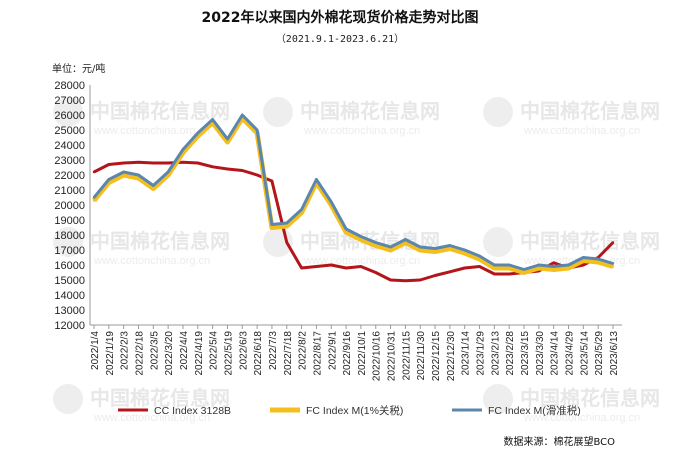  I want to click on x-tick-label: 2023/4/14, so click(555, 353).